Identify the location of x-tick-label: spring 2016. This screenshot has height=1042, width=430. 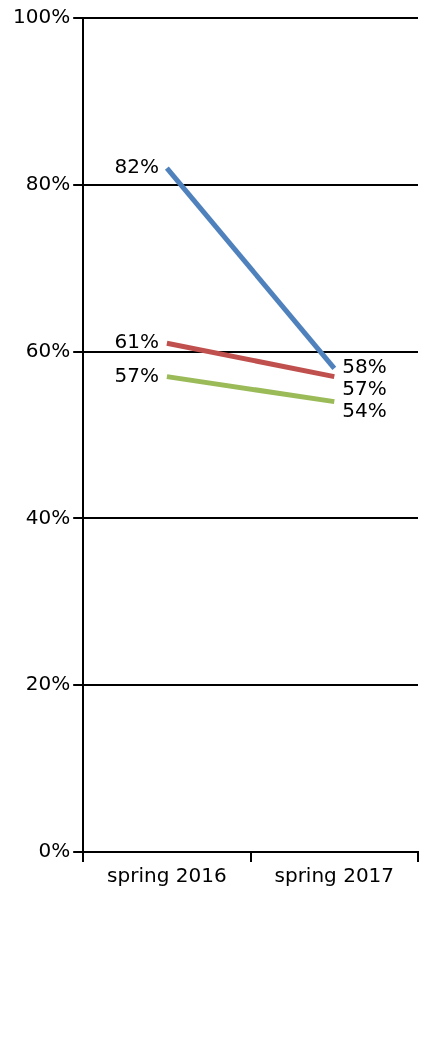
(167, 875).